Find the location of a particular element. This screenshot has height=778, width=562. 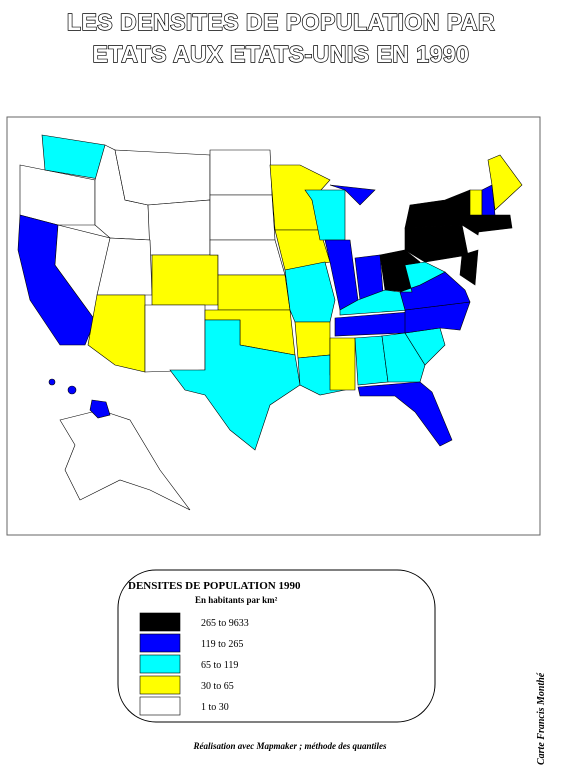

legend-label: 65 to 119 is located at coordinates (219, 665).